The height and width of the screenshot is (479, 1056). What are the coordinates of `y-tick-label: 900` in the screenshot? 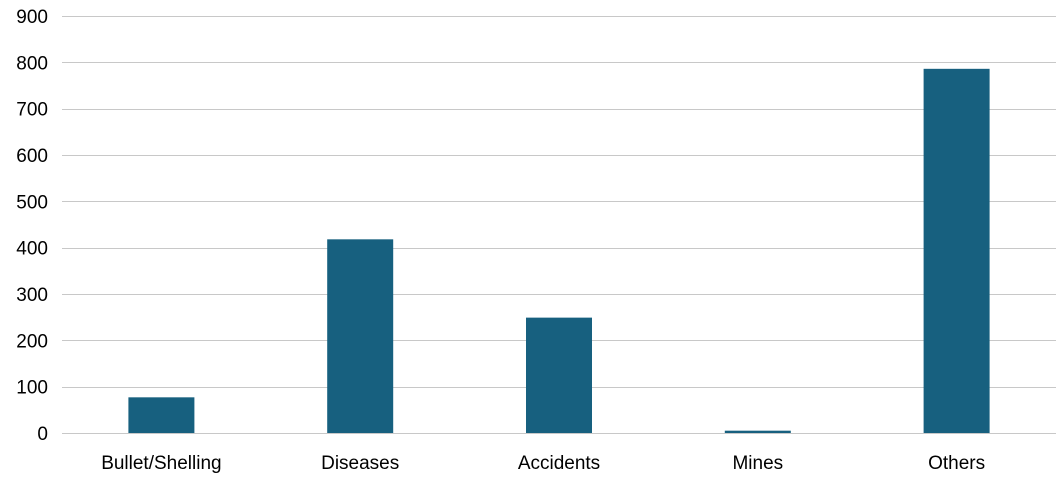 It's located at (32, 17).